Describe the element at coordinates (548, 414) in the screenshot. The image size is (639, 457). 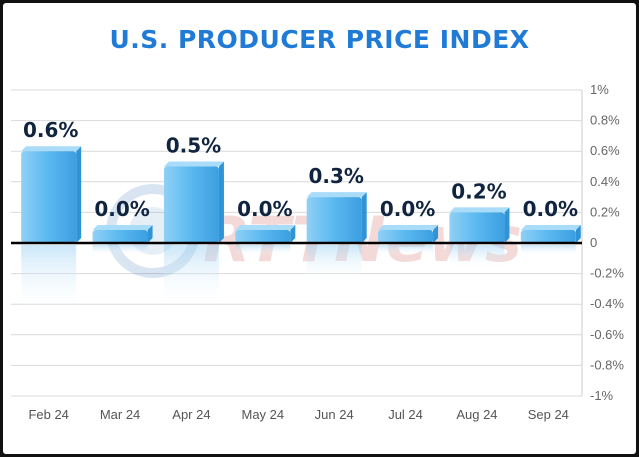
I see `x-tick-label: Sep 24` at that location.